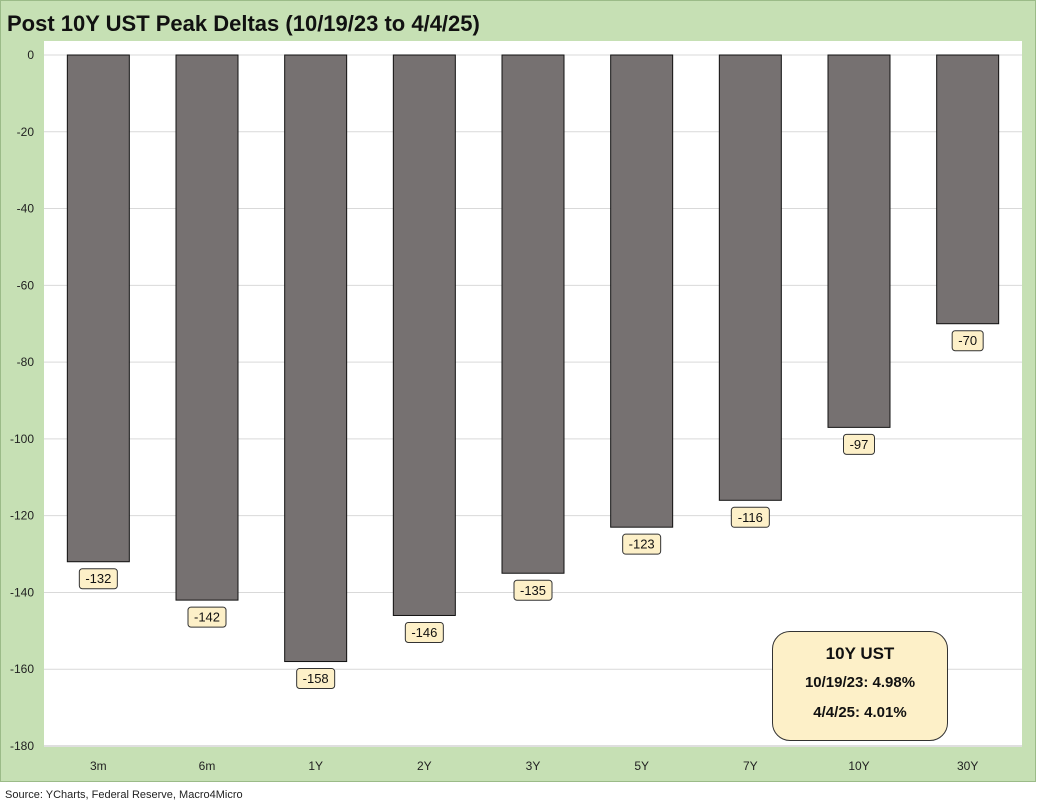 The image size is (1038, 810). I want to click on y-tick-label: -160, so click(22, 669).